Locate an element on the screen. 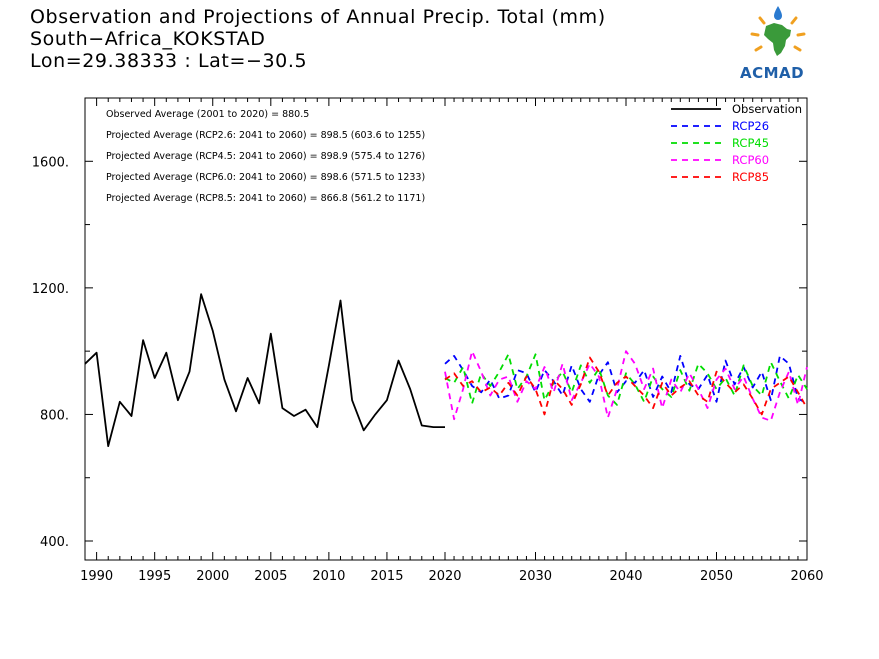  y-tick-label: 800. is located at coordinates (54, 415).